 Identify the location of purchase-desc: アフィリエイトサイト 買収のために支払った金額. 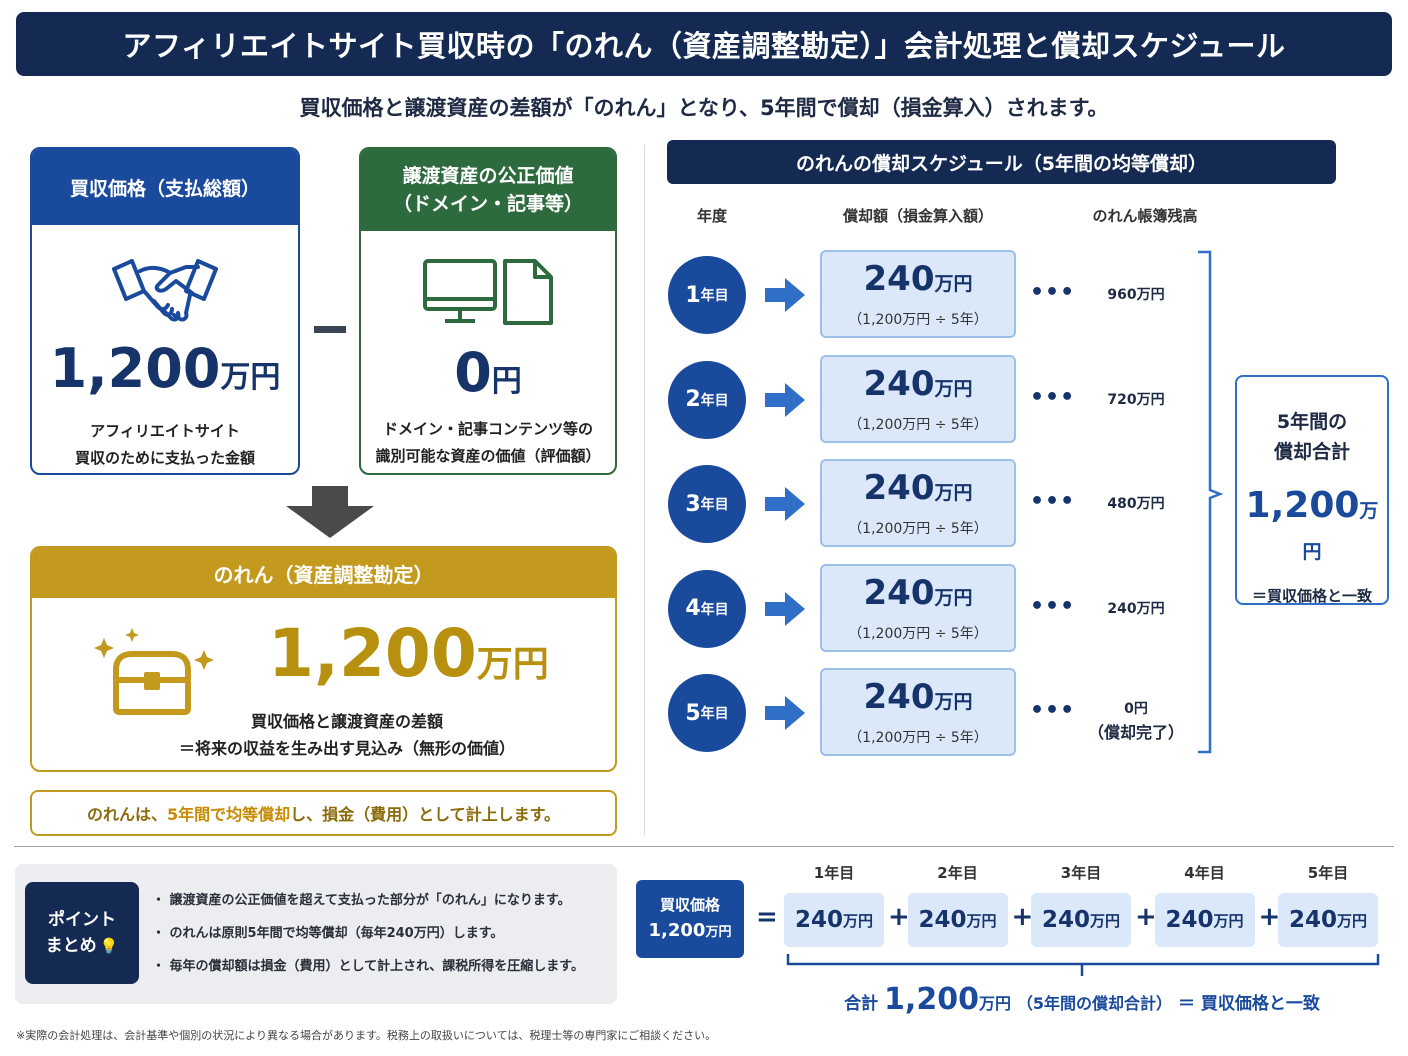
(164, 444).